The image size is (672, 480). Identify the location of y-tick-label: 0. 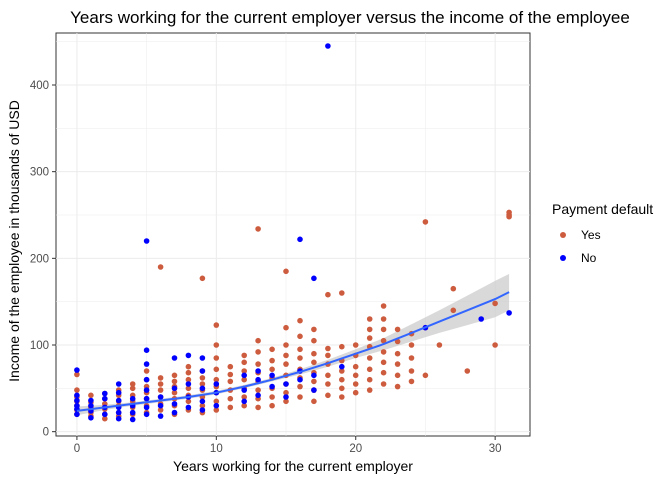
(46, 433).